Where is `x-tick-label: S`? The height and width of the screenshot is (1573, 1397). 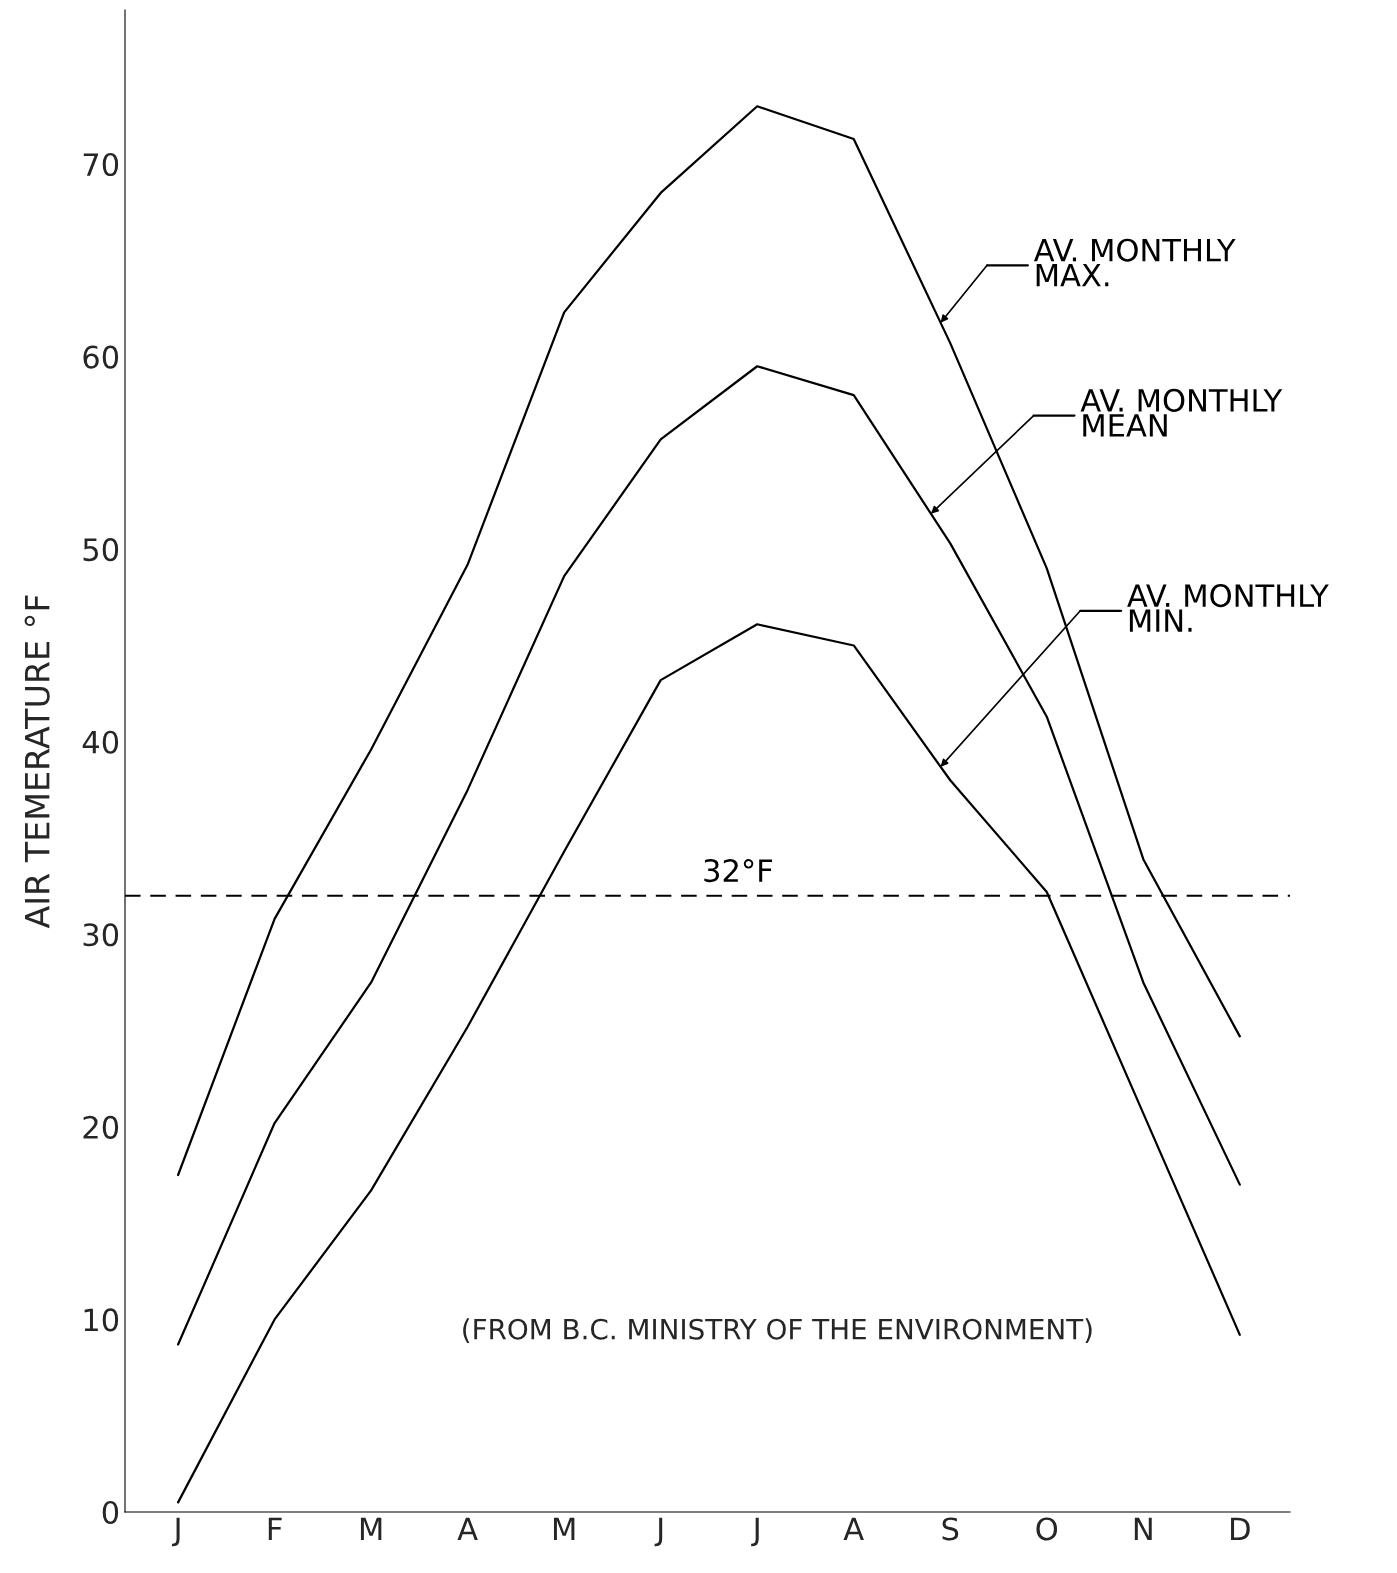 x-tick-label: S is located at coordinates (950, 1529).